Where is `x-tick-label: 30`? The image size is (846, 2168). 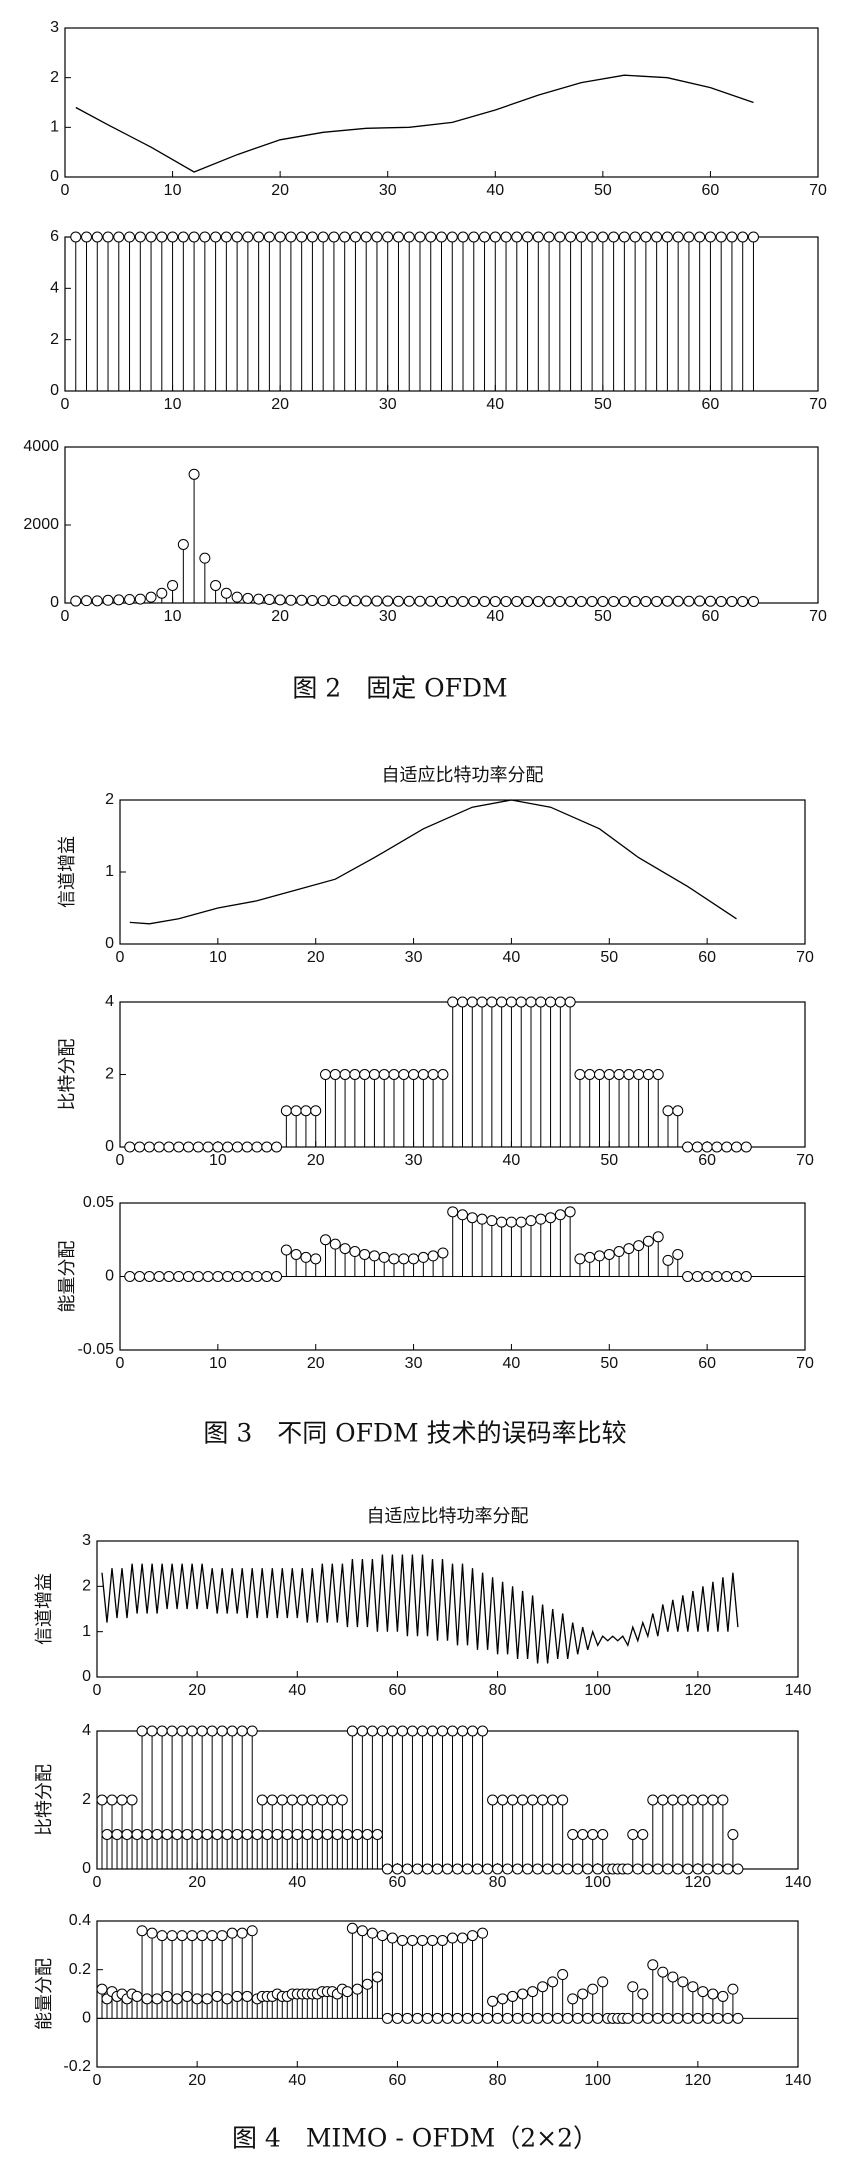 x-tick-label: 30 is located at coordinates (388, 616).